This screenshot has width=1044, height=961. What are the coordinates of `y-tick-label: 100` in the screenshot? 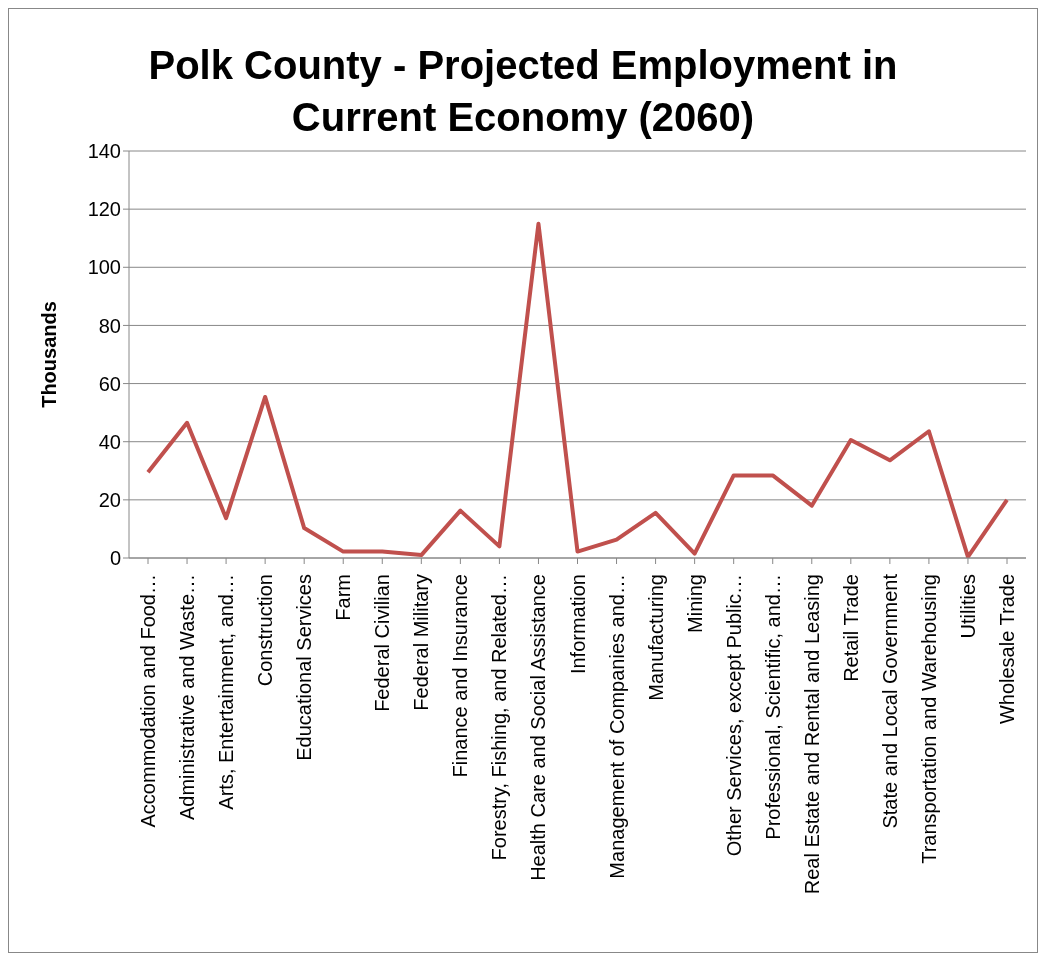 It's located at (104, 267).